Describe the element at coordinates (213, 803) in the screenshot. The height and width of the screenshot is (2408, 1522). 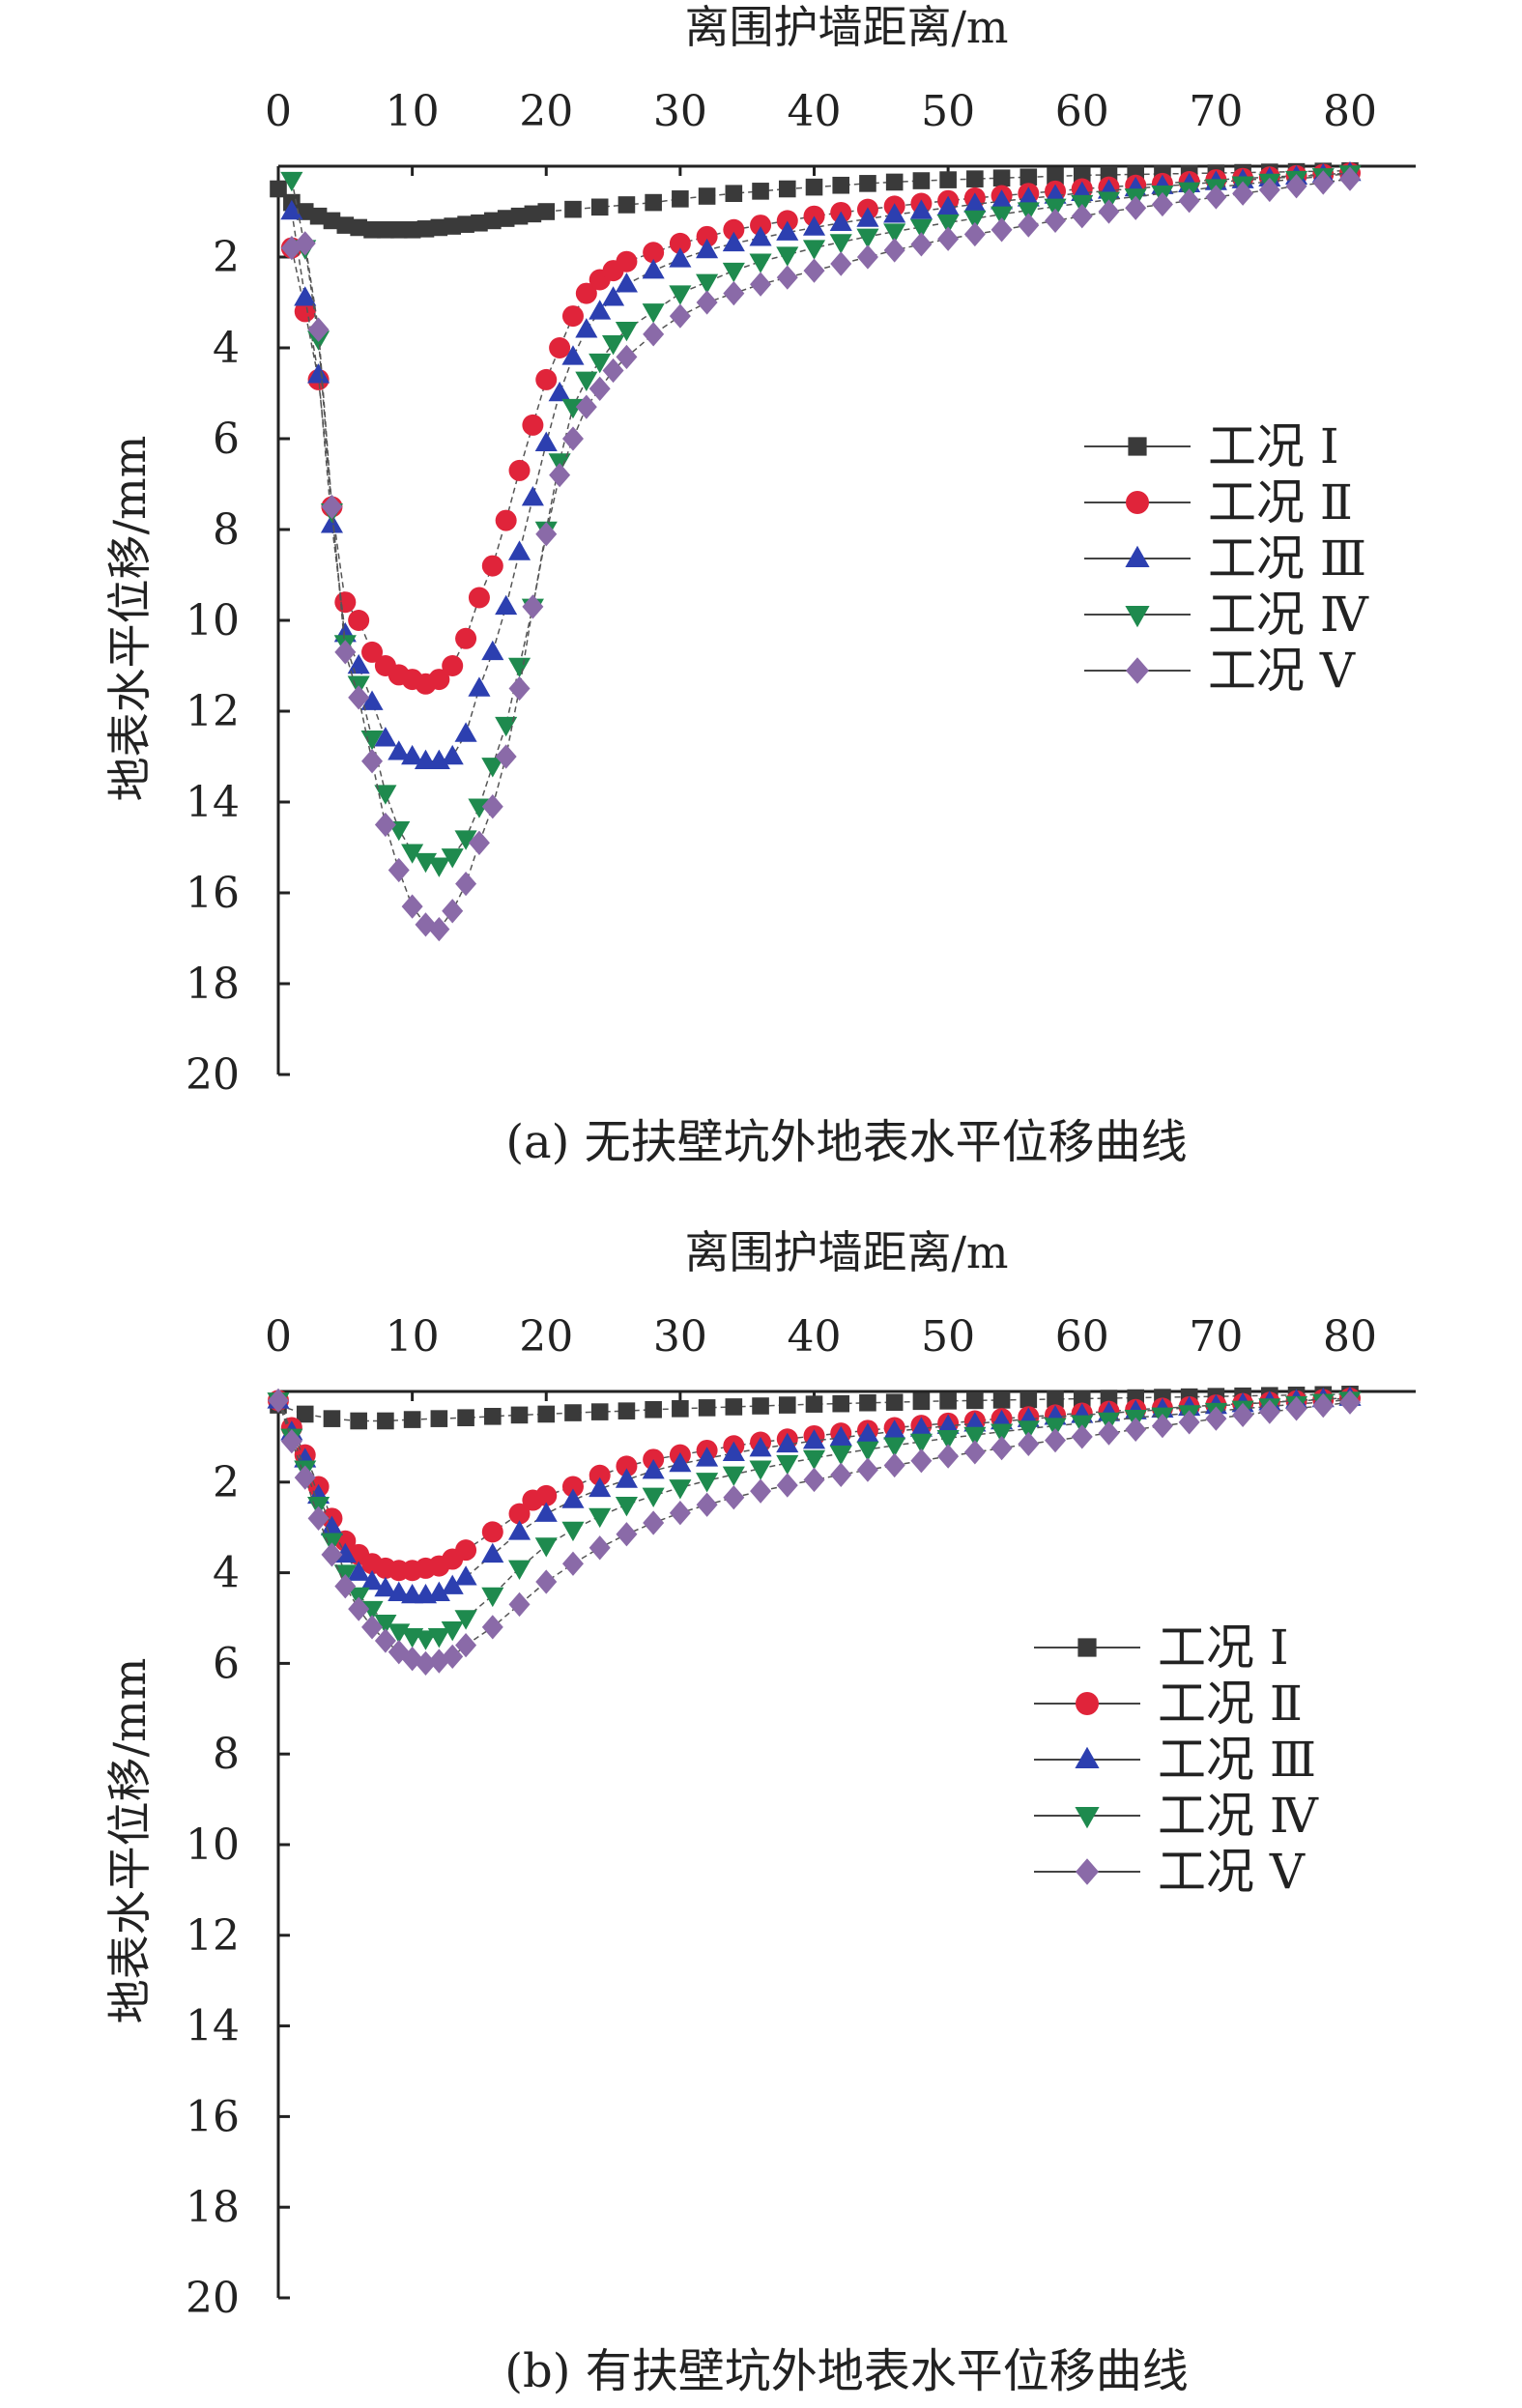
I see `y-tick-label: 14` at that location.